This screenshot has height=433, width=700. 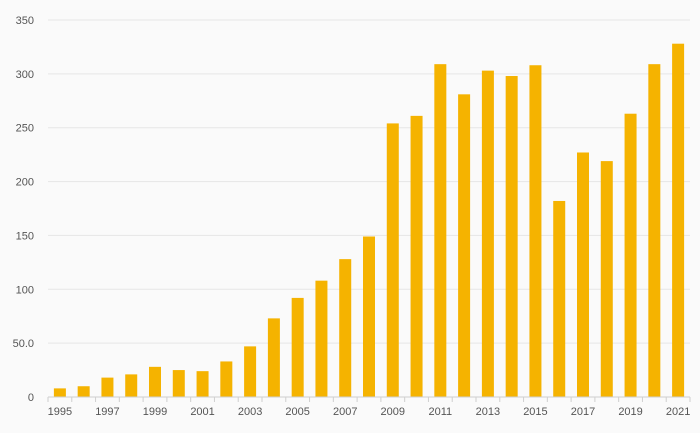 What do you see at coordinates (441, 412) in the screenshot?
I see `x-tick-label: 2011` at bounding box center [441, 412].